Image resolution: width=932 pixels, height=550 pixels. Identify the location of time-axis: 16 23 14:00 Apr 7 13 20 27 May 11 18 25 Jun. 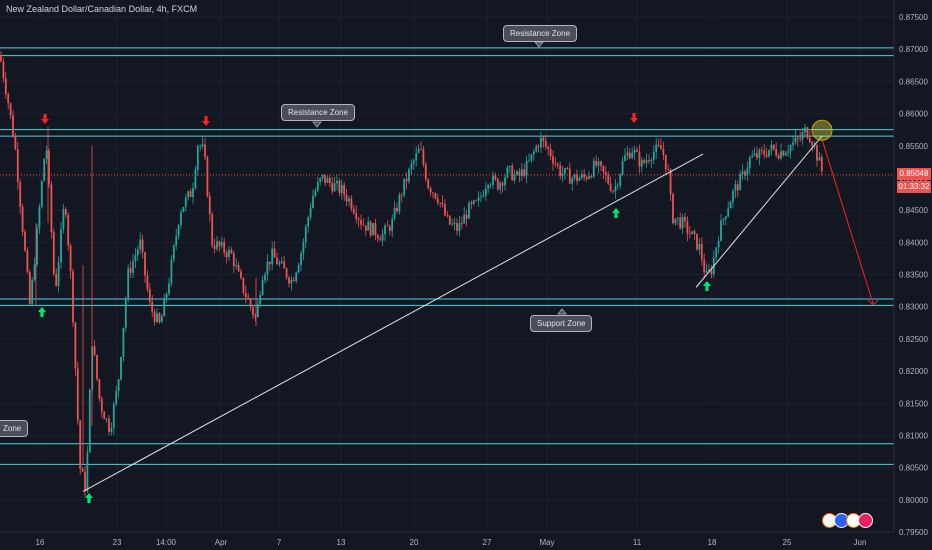
(447, 539).